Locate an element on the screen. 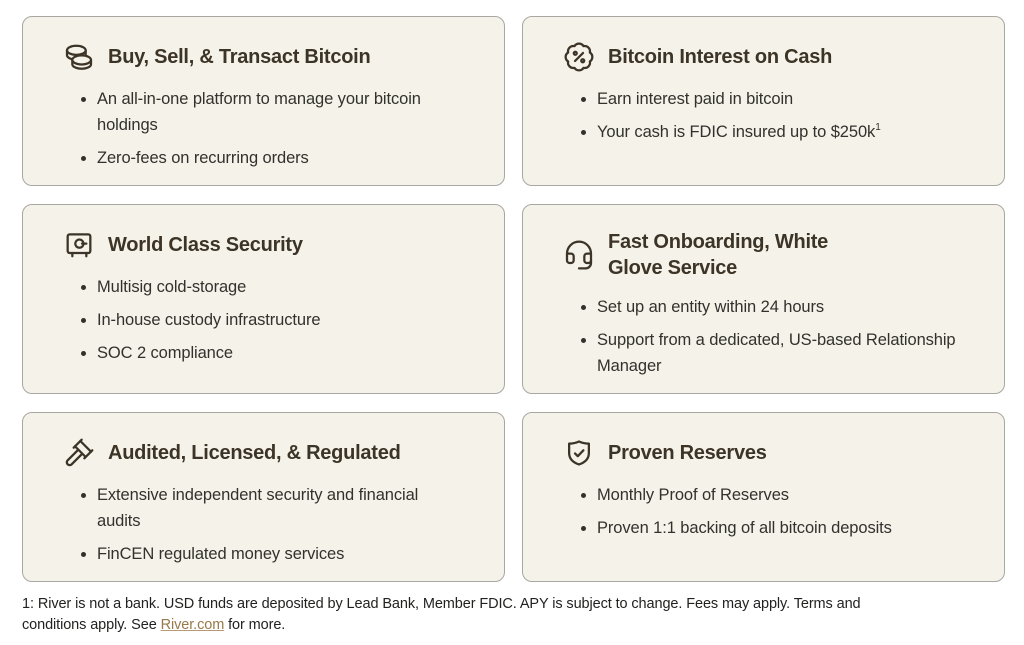 Image resolution: width=1024 pixels, height=645 pixels. bullet-item: SOC 2 compliance is located at coordinates (281, 353).